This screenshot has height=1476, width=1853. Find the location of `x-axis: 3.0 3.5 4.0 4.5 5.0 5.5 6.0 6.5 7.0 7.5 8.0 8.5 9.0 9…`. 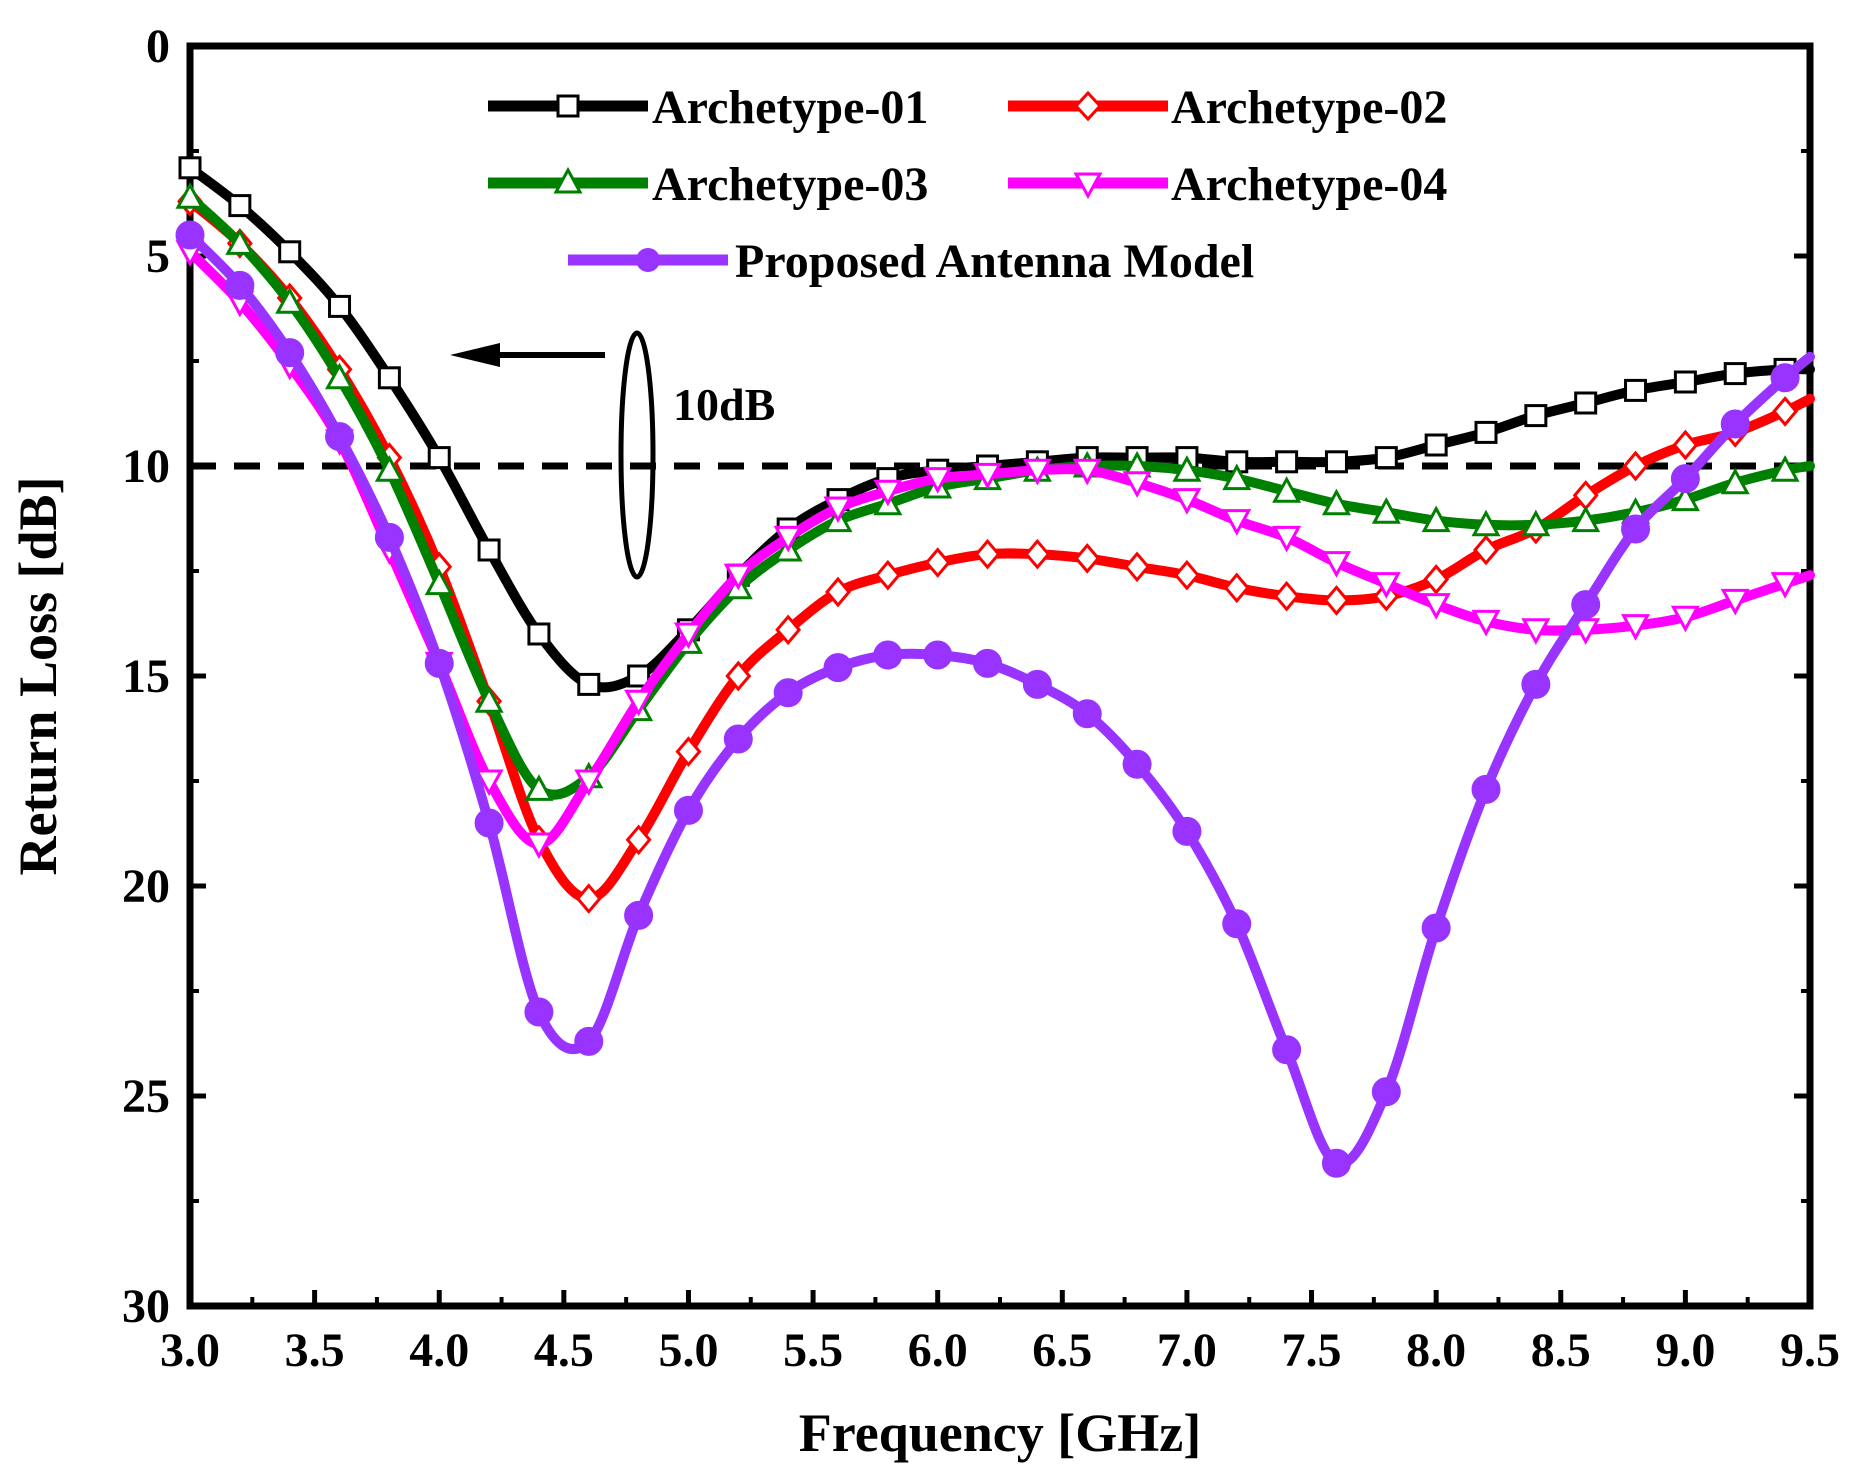

x-axis: 3.0 3.5 4.0 4.5 5.0 5.5 6.0 6.5 7.0 7.5 8.0 8.5 9.0 9… is located at coordinates (1000, 1333).